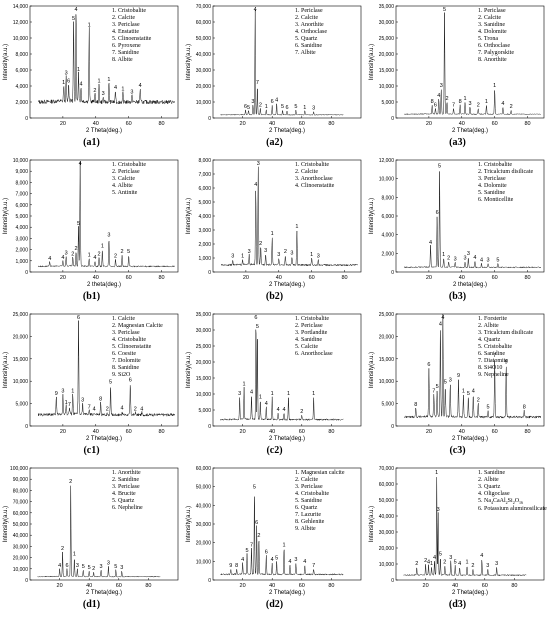 This screenshot has width=550, height=617. Describe the element at coordinates (21, 71) in the screenshot. I see `y-tick-label: 6,000` at that location.